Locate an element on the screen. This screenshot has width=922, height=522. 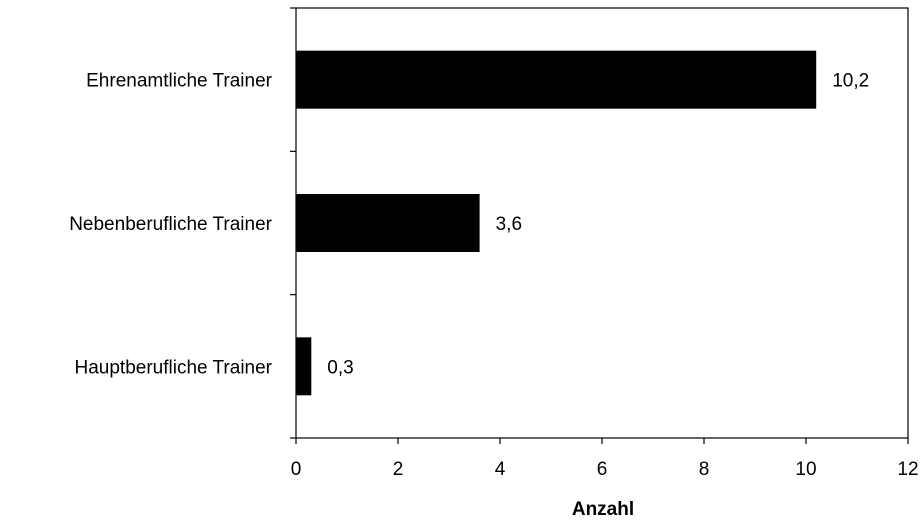
category-label: Nebenberufliche Trainer is located at coordinates (170, 224).